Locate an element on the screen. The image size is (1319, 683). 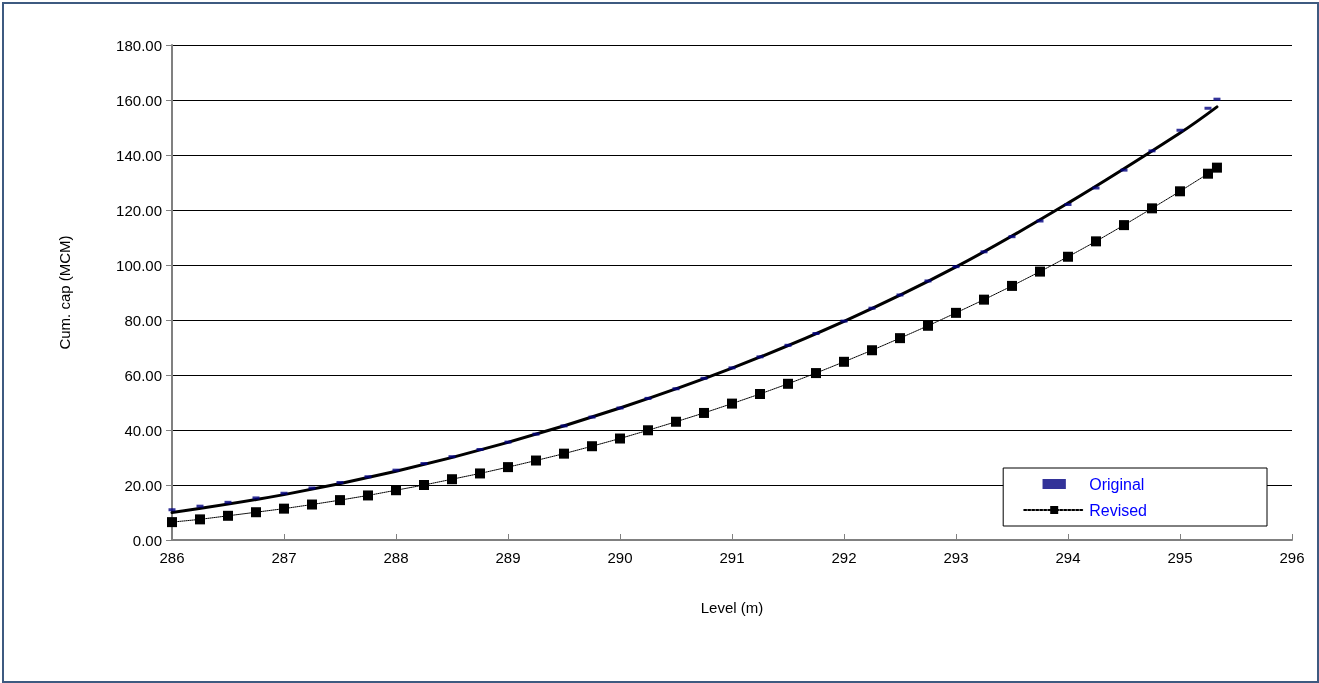
y-tick-label: 40.00 is located at coordinates (143, 430).